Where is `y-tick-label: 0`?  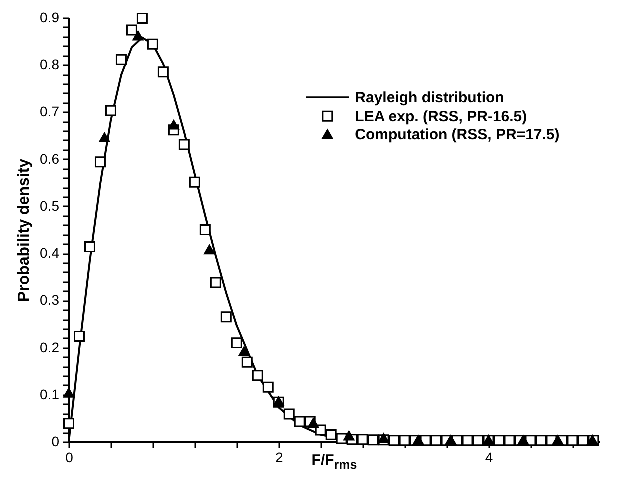
y-tick-label: 0 is located at coordinates (56, 442).